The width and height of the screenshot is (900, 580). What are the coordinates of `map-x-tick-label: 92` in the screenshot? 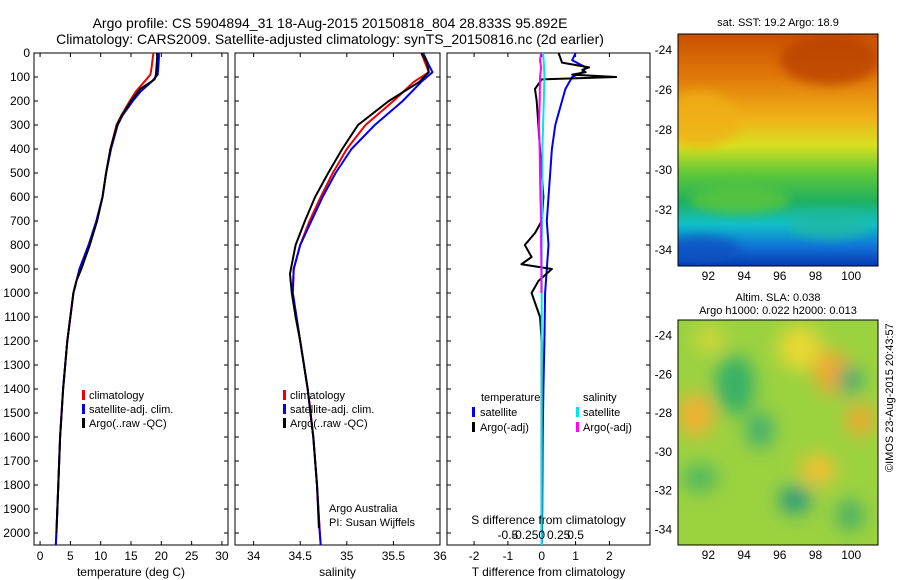 It's located at (709, 555).